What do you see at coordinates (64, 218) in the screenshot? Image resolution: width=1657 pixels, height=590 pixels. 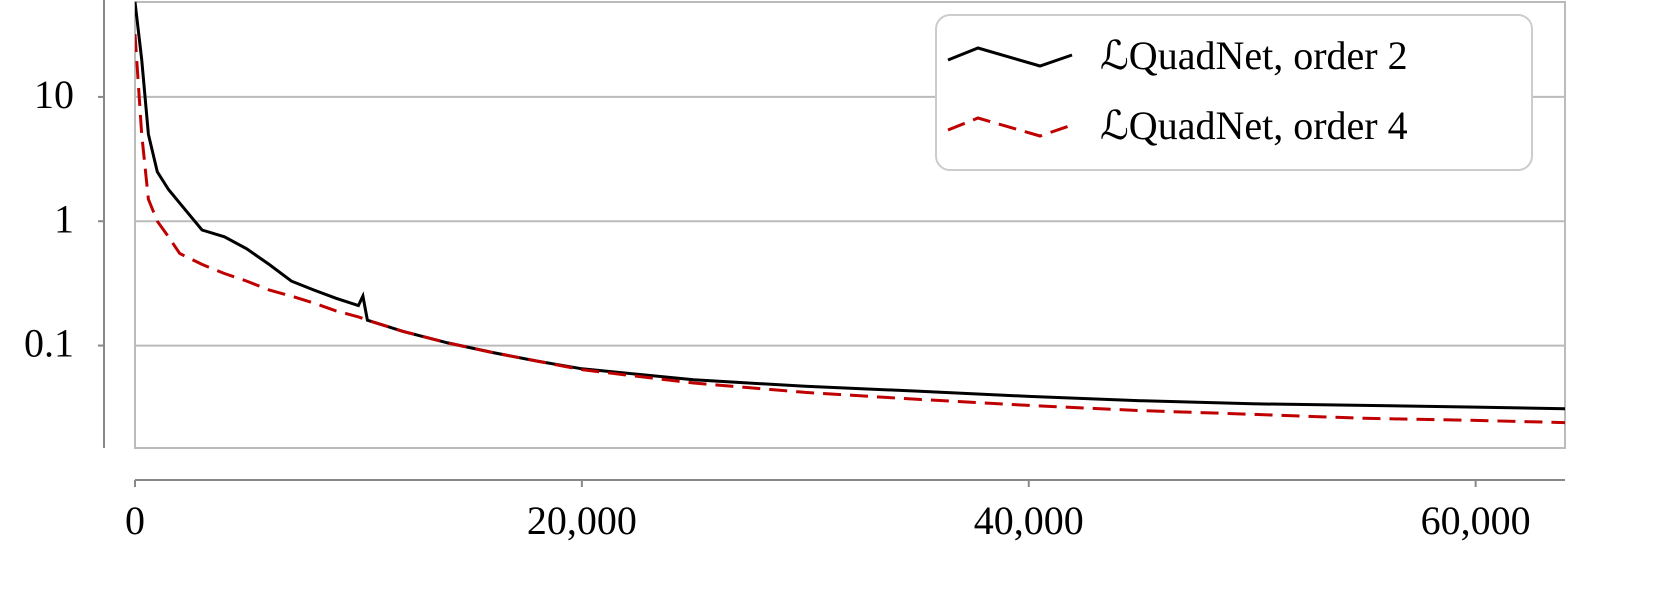 I see `y-tick-label: 1` at bounding box center [64, 218].